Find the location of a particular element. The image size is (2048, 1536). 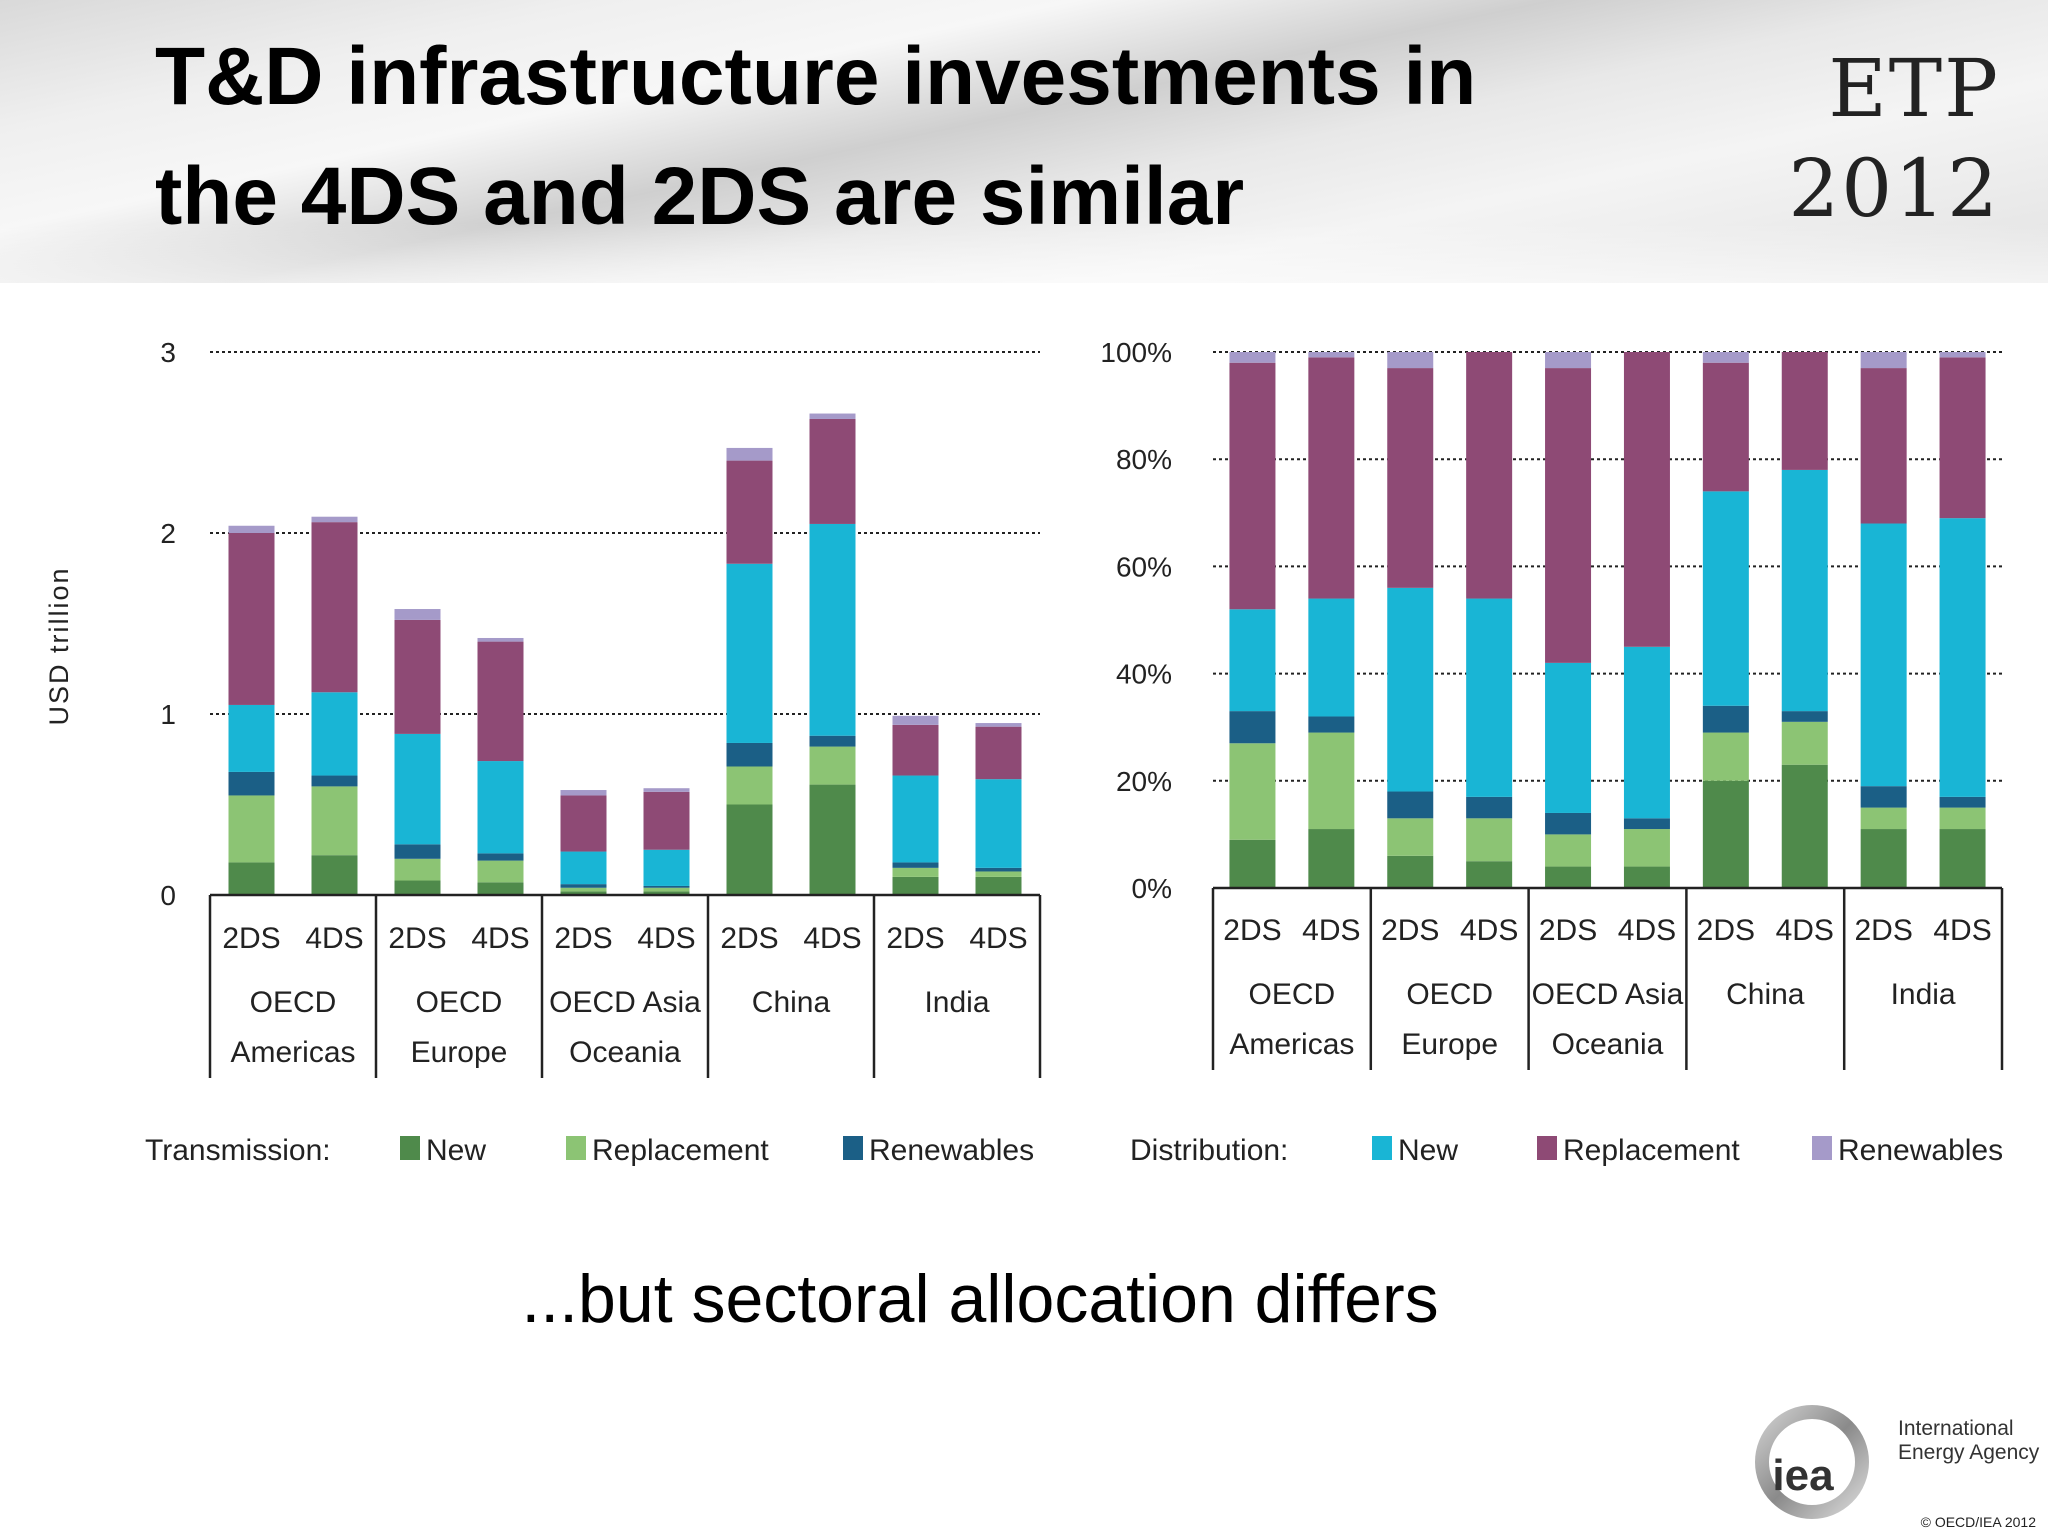

y-tick-label: 3 is located at coordinates (168, 352).